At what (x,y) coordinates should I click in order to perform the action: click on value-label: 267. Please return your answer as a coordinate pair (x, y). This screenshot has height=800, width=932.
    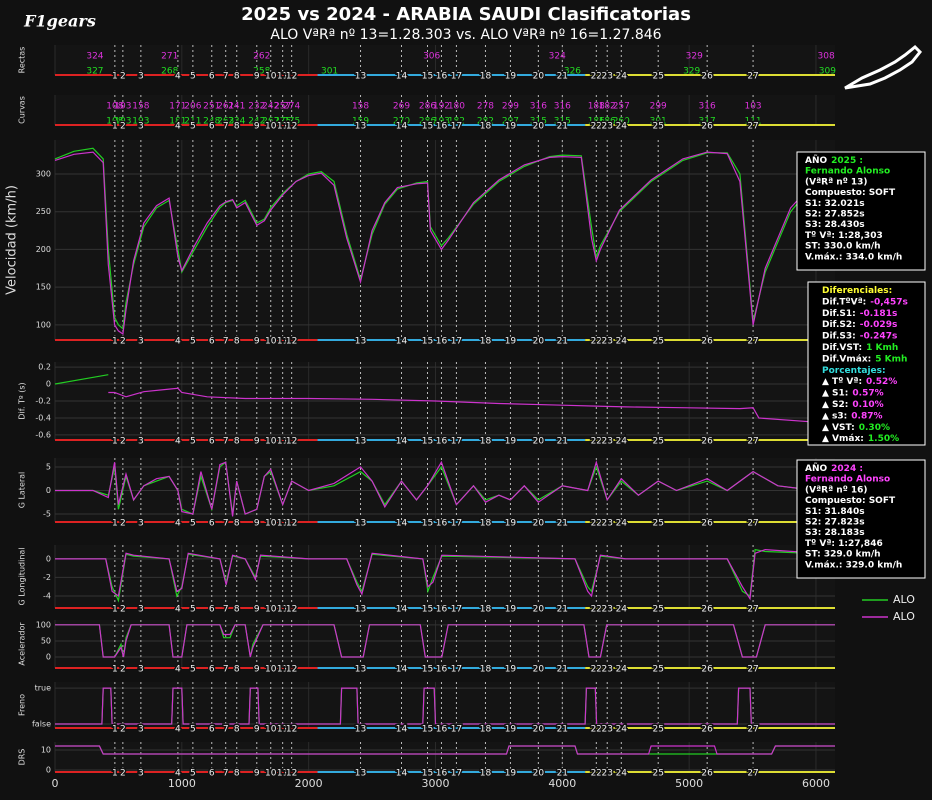
    Looking at the image, I should click on (270, 122).